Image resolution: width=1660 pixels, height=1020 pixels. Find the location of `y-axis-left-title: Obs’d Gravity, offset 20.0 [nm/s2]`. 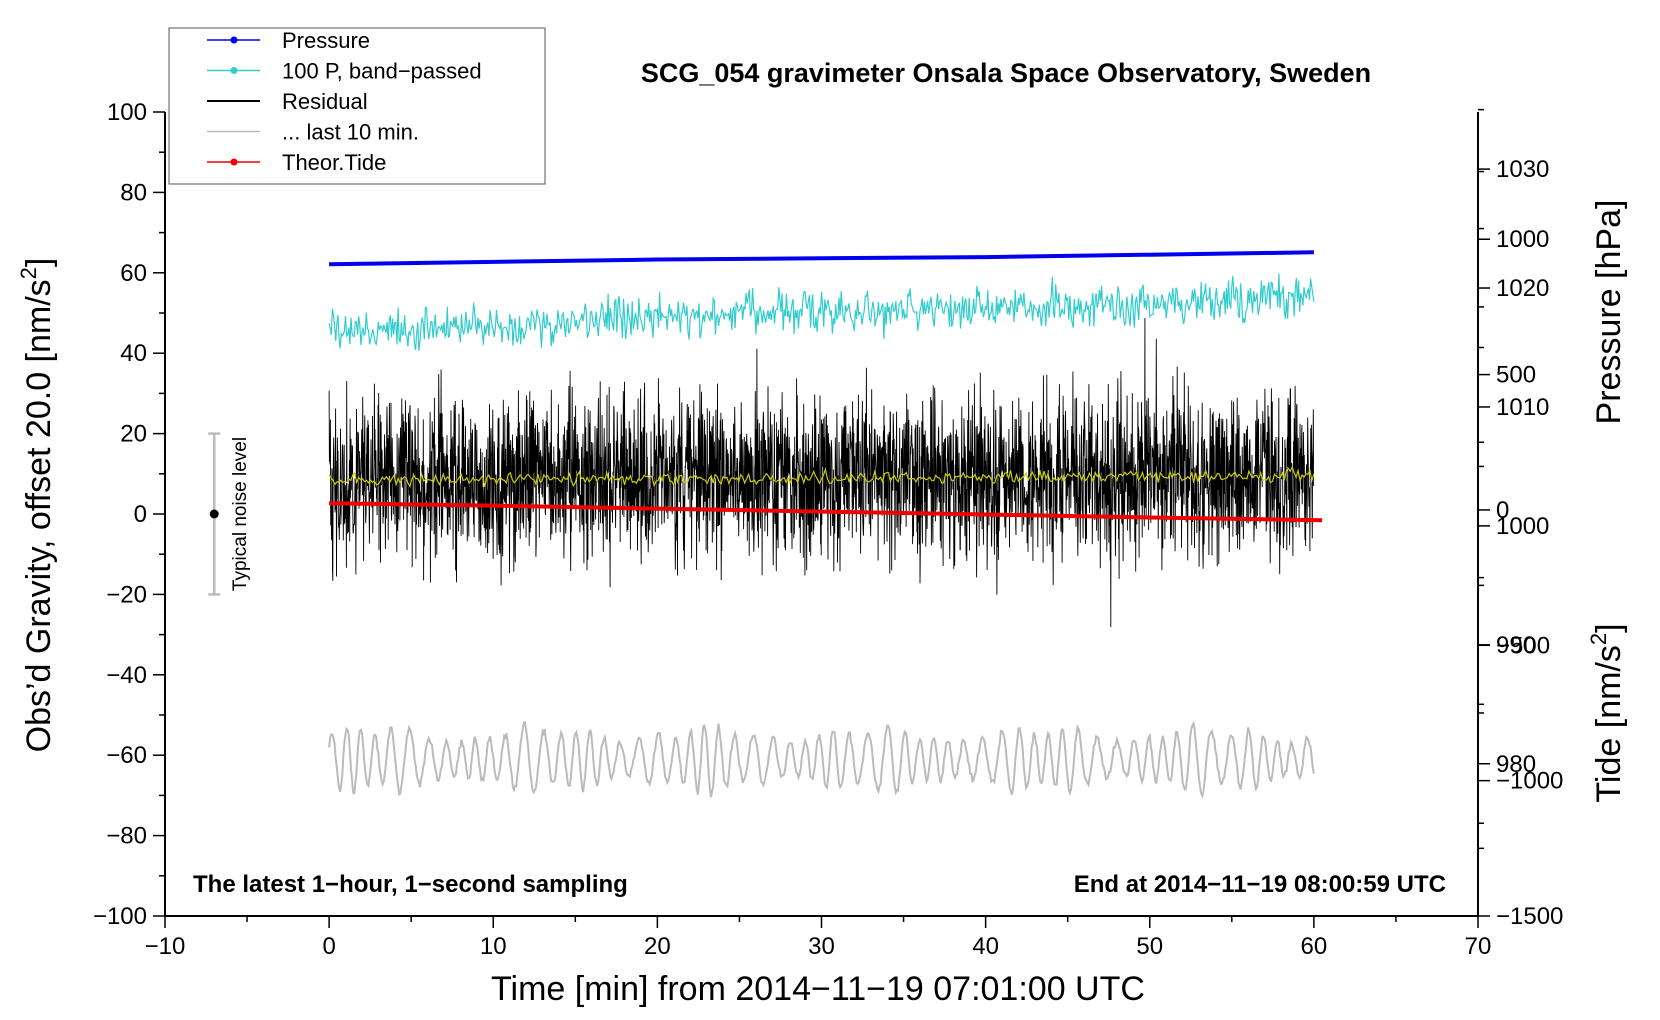

y-axis-left-title: Obs’d Gravity, offset 20.0 [nm/s2] is located at coordinates (37, 505).